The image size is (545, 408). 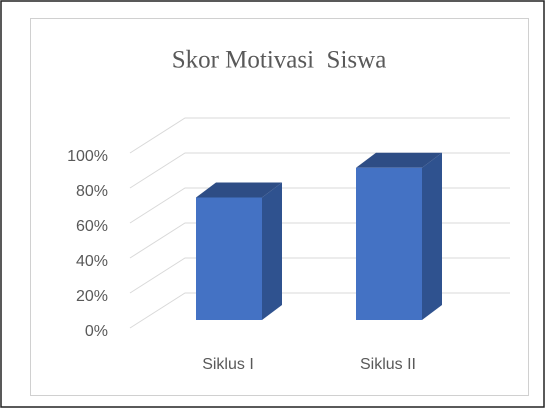 I want to click on y-tick-label: 100%, so click(x=87, y=156).